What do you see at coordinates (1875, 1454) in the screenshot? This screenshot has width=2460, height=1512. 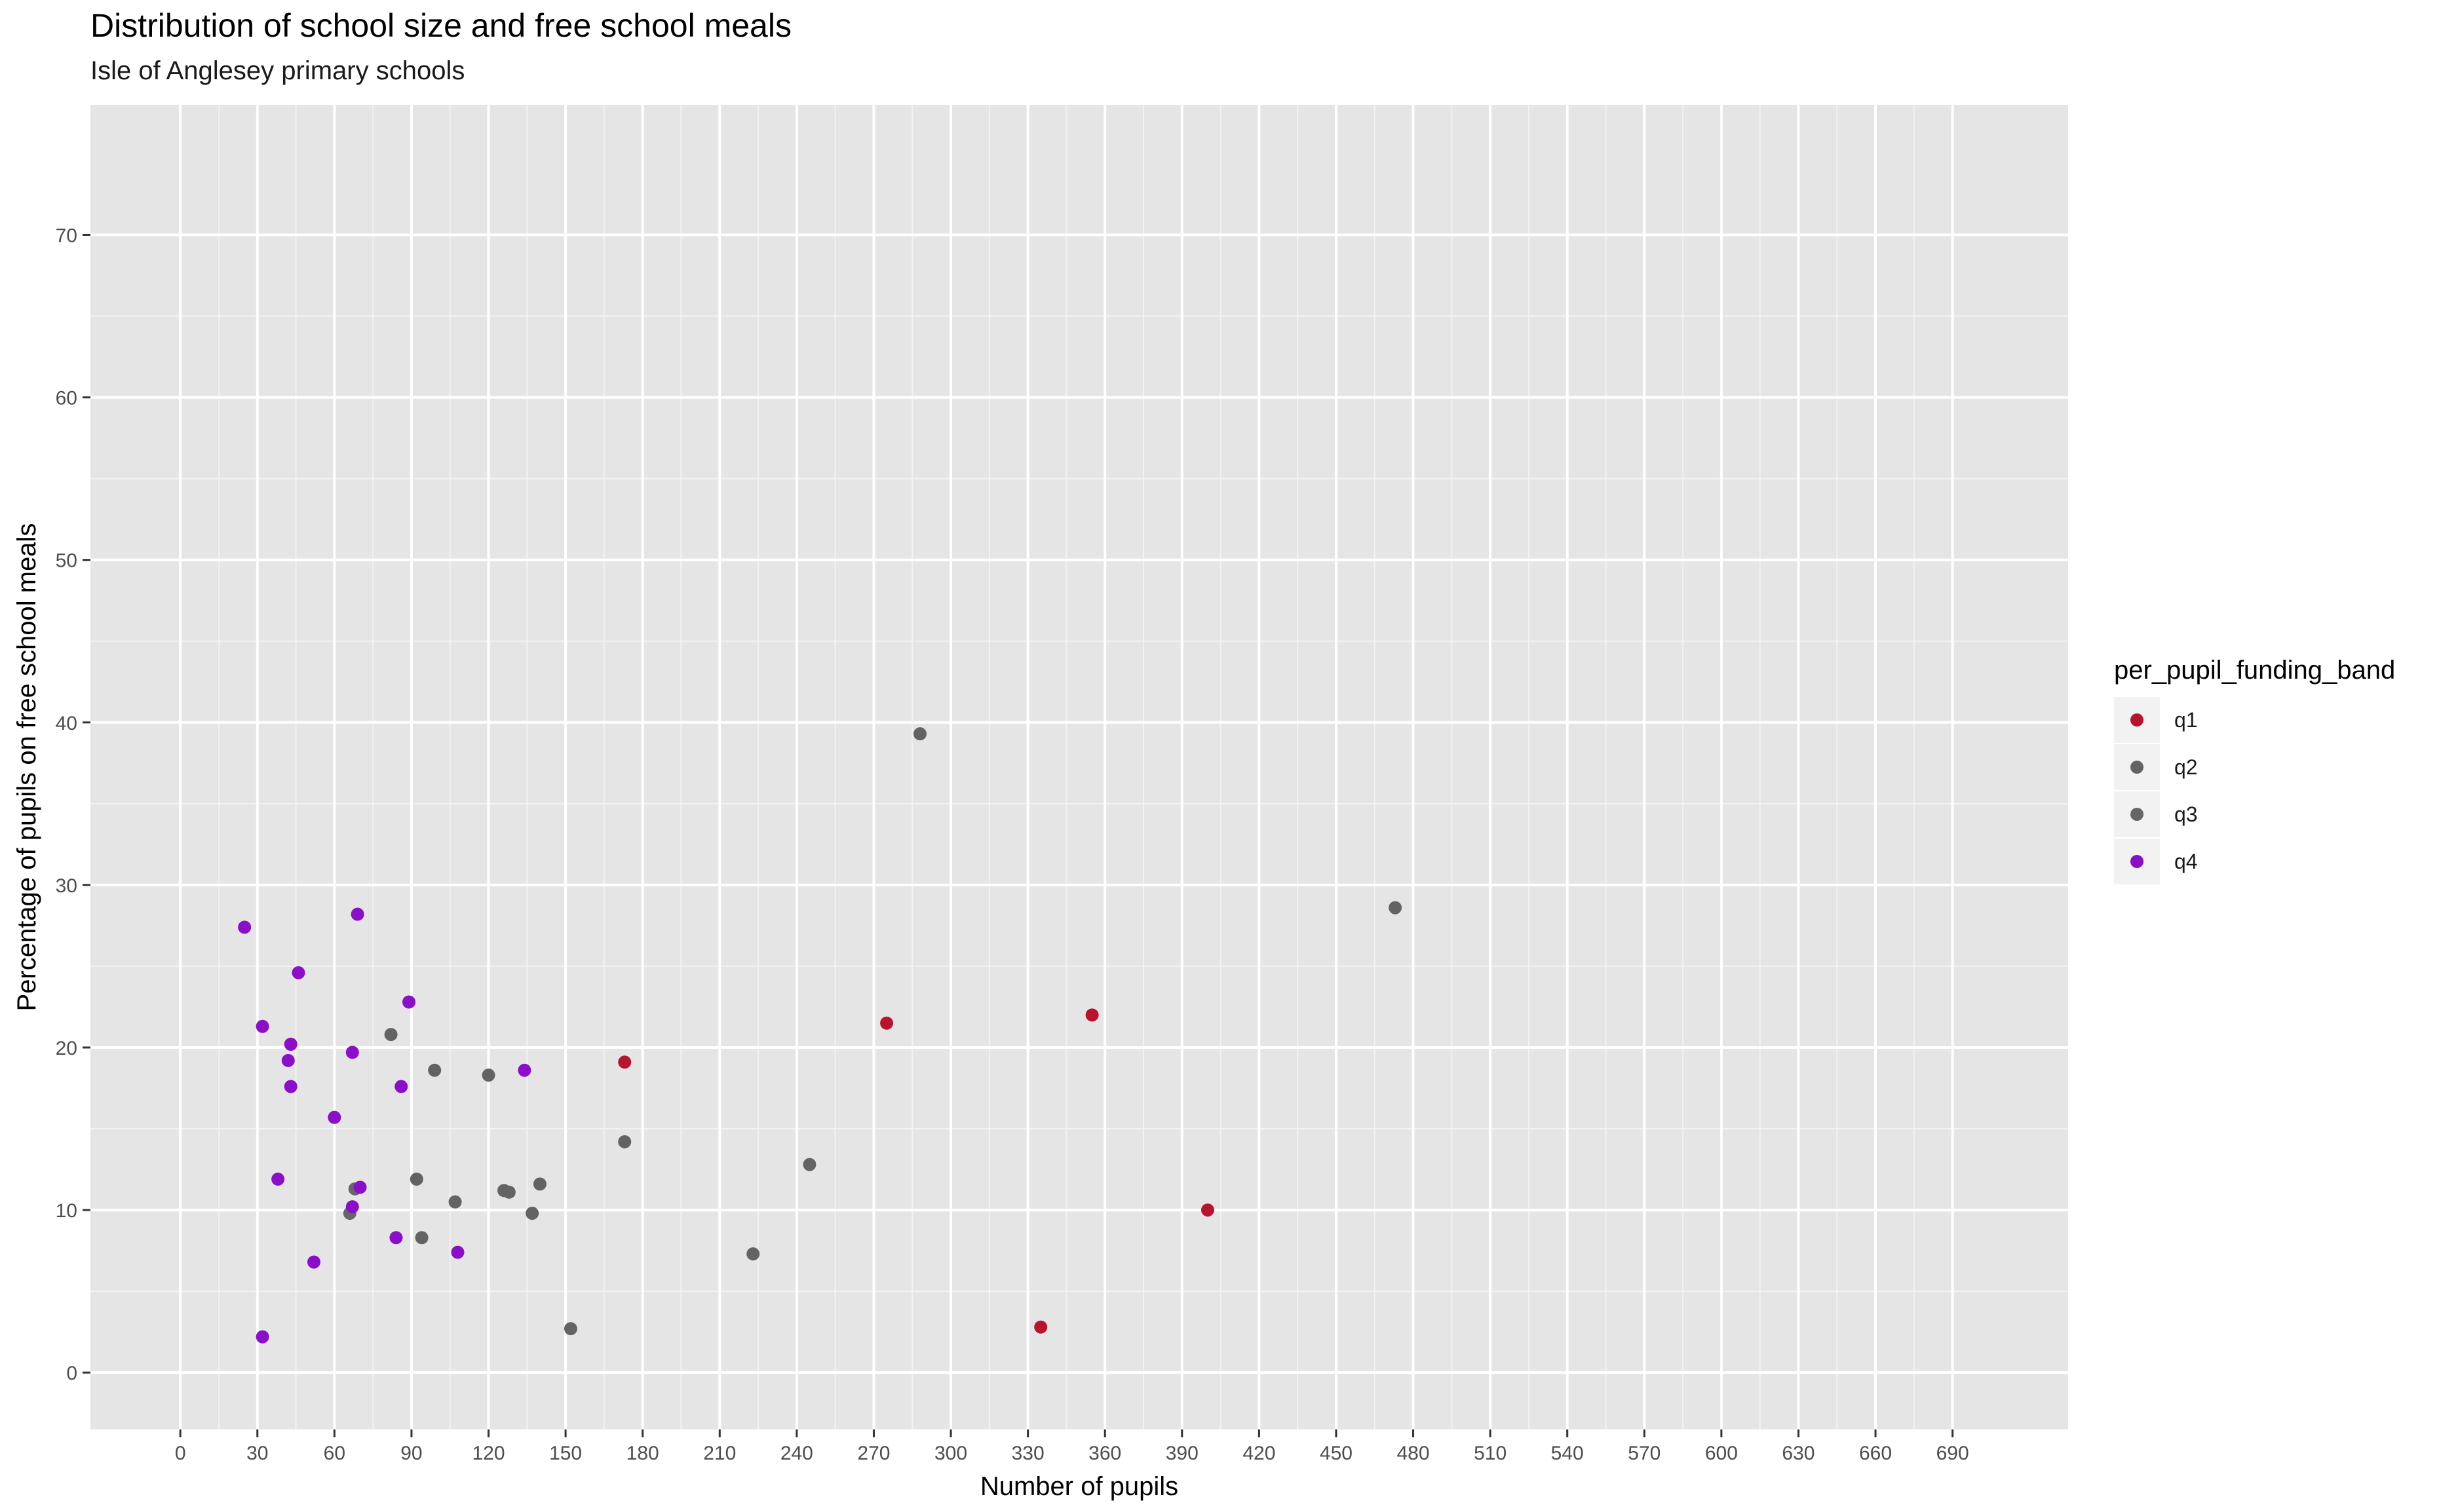 I see `x-tick-label: 660` at bounding box center [1875, 1454].